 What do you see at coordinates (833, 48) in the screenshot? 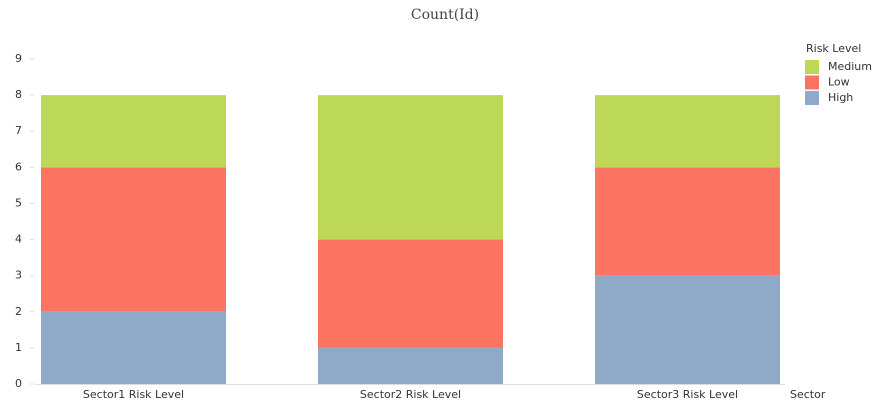
I see `legend-title: Risk Level` at bounding box center [833, 48].